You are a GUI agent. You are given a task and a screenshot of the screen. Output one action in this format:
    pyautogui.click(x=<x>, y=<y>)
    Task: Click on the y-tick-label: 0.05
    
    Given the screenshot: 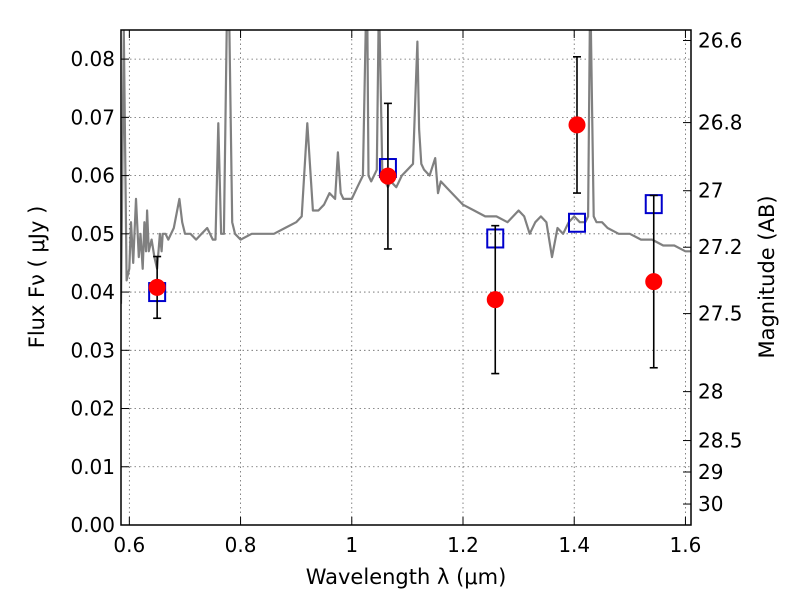 What is the action you would take?
    pyautogui.click(x=92, y=234)
    